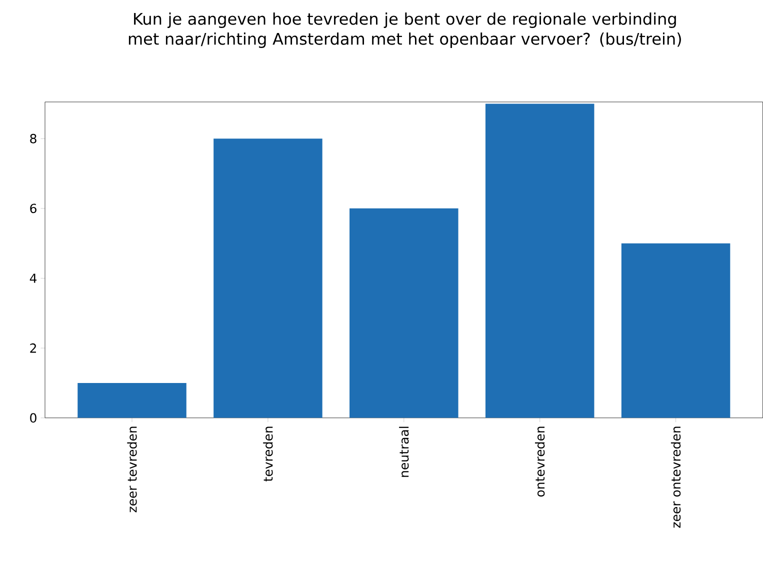 Image resolution: width=763 pixels, height=579 pixels. Describe the element at coordinates (33, 209) in the screenshot. I see `y-tick-label: 6` at that location.